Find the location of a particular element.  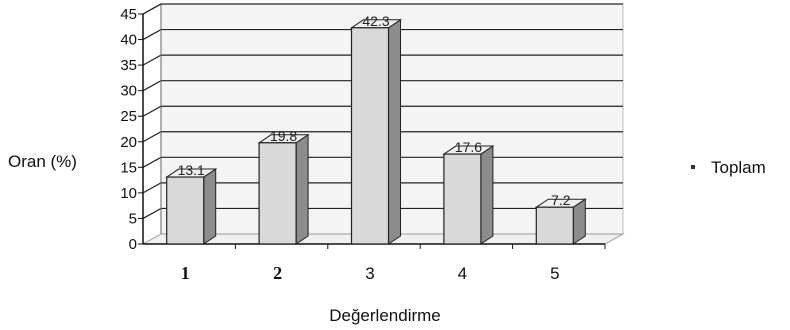

x-tick-label: 3 is located at coordinates (369, 273).